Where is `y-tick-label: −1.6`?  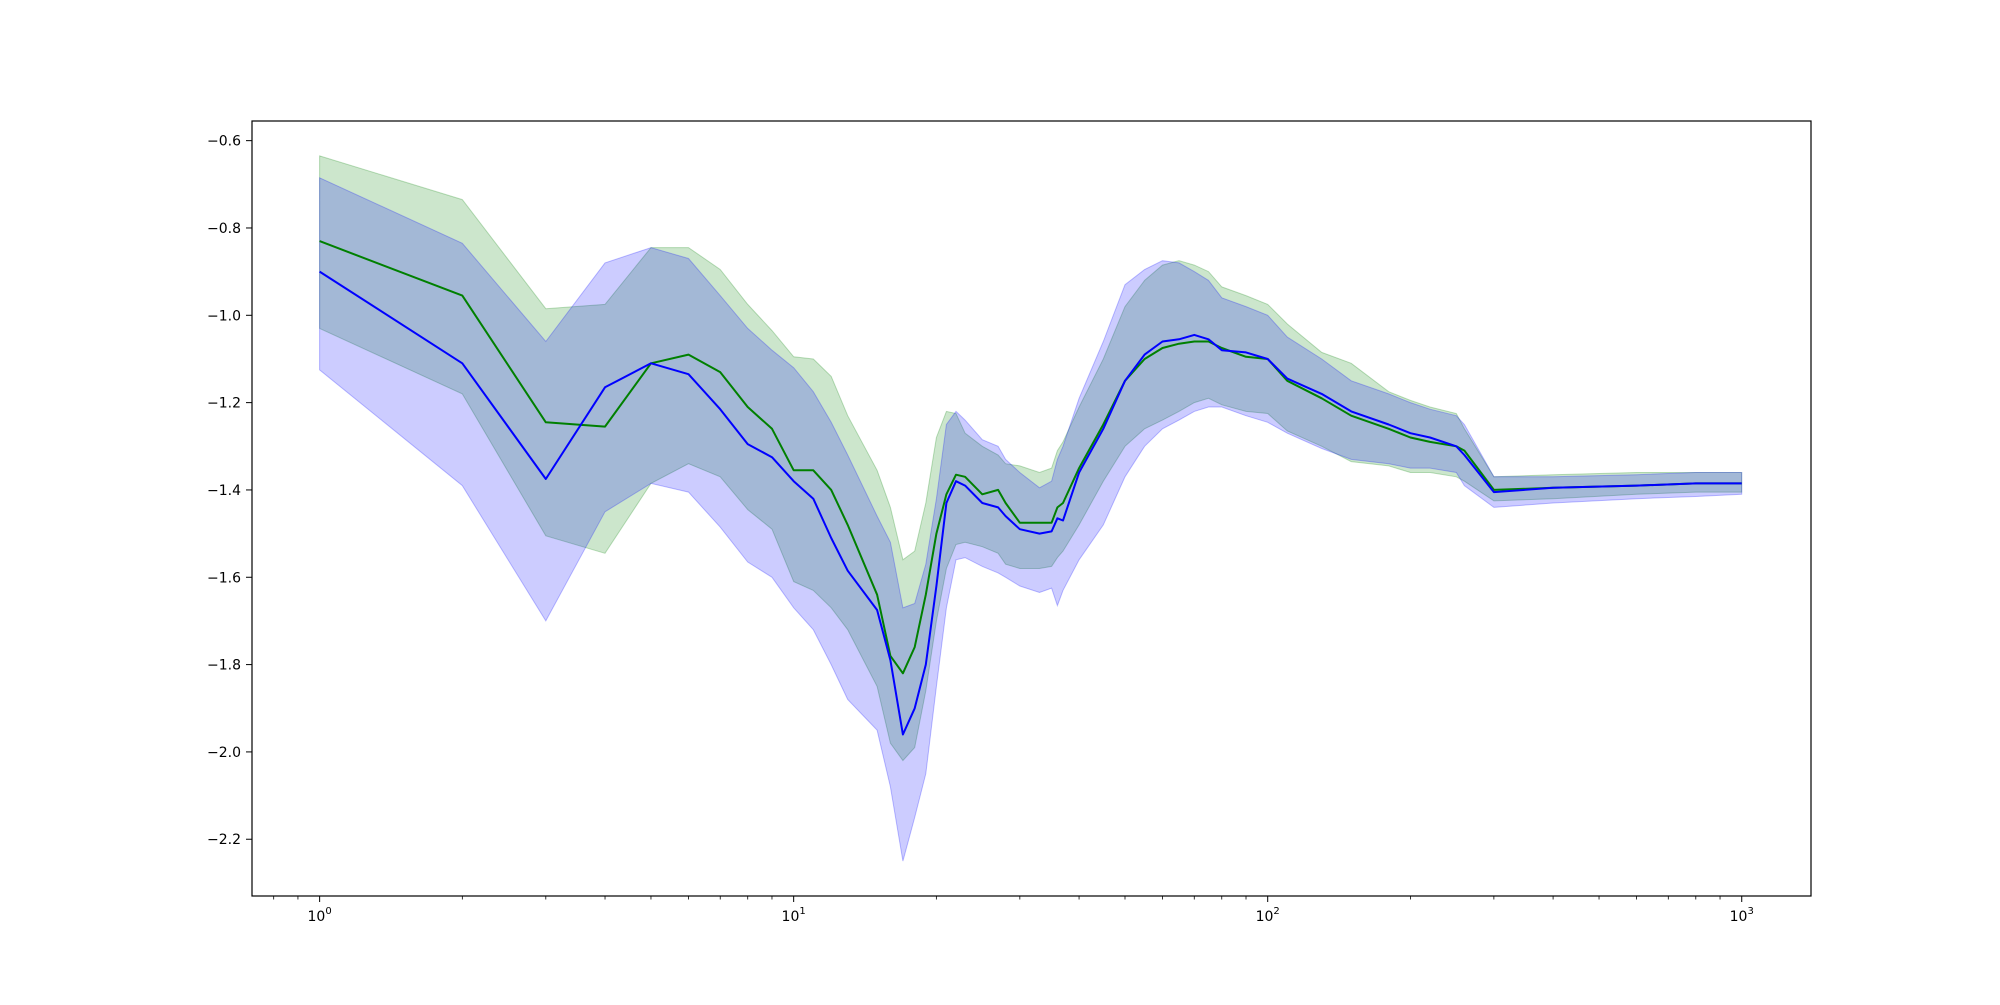
y-tick-label: −1.6 is located at coordinates (224, 578).